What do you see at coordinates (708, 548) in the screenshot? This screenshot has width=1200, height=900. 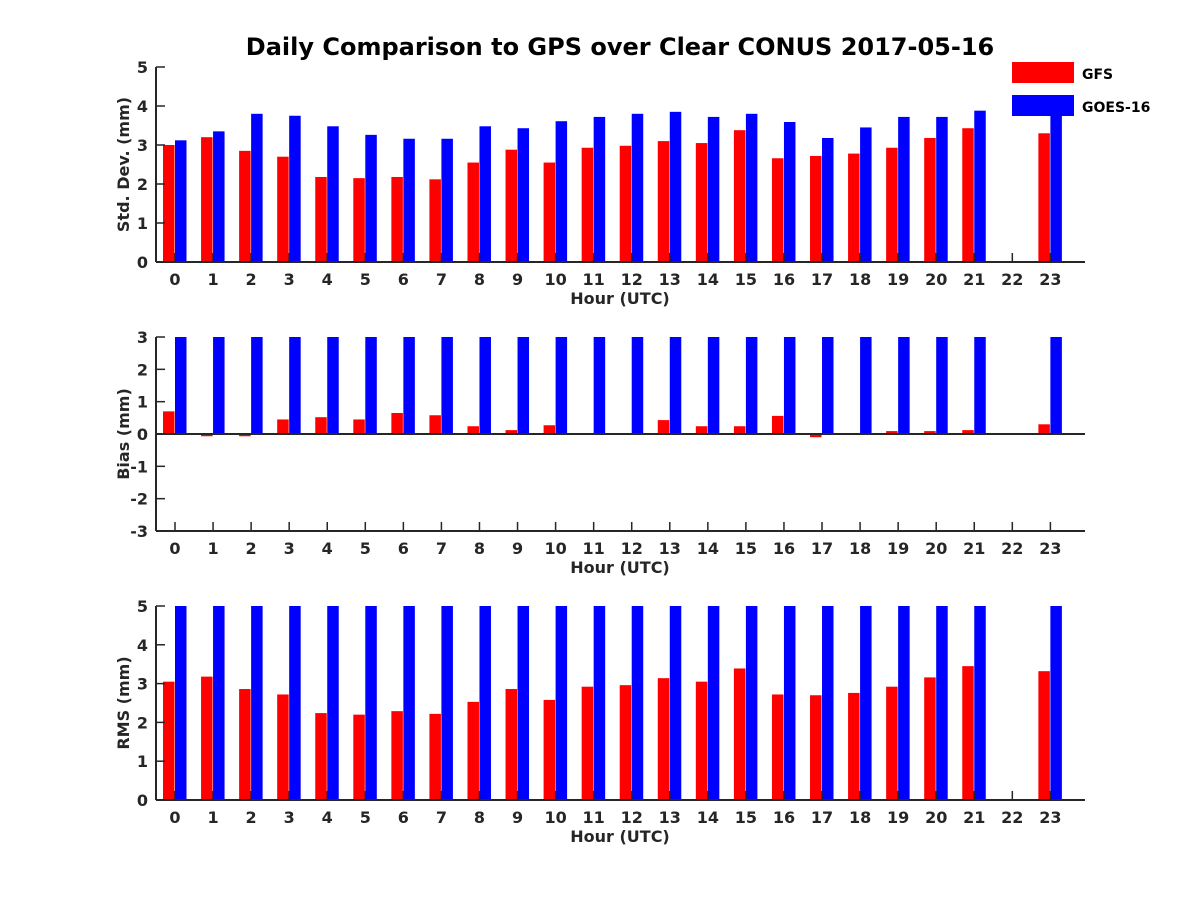 I see `x-tick-label-bias: 14` at bounding box center [708, 548].